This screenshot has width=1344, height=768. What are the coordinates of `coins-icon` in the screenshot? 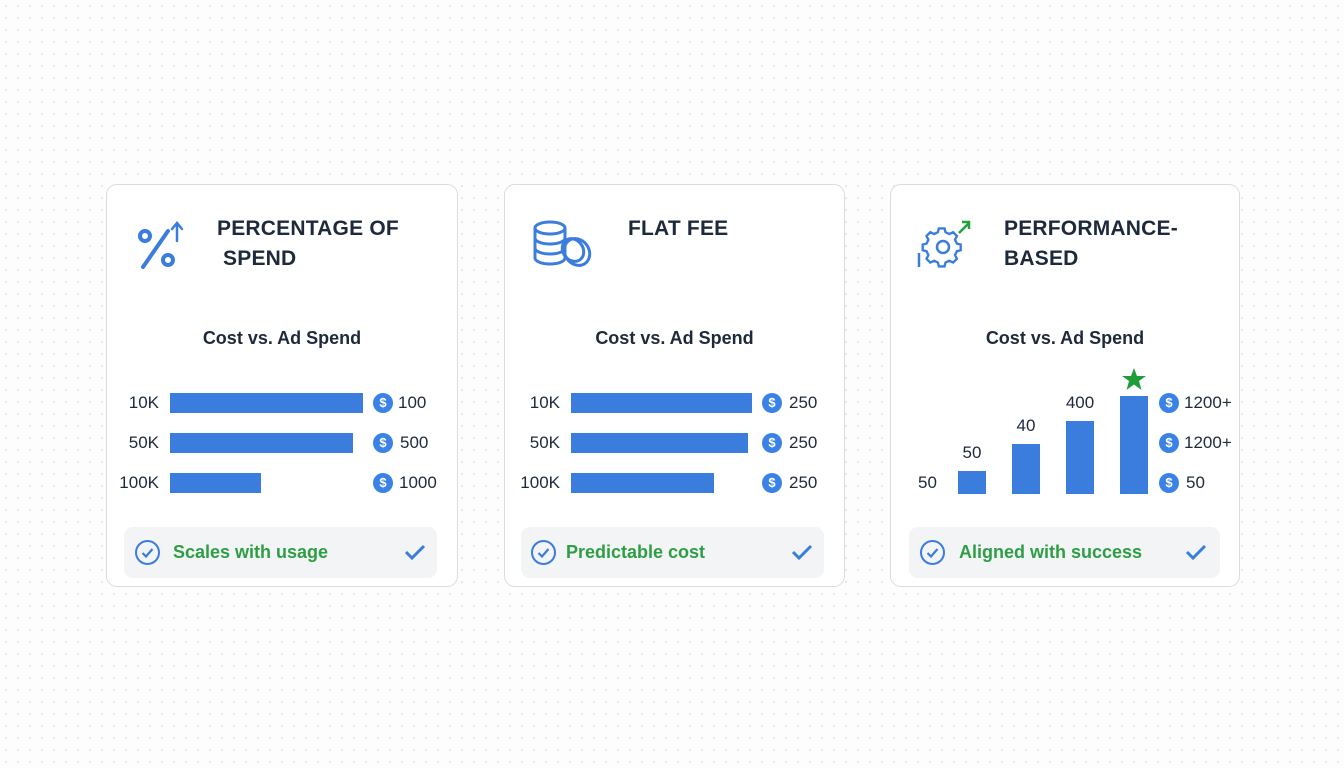 It's located at (563, 246).